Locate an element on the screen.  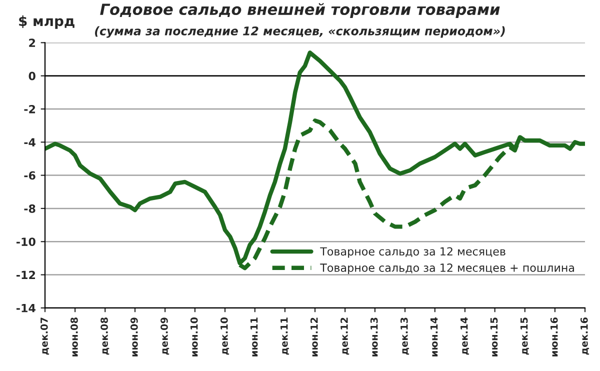
x-tick-label: июн.15 is located at coordinates (494, 337).